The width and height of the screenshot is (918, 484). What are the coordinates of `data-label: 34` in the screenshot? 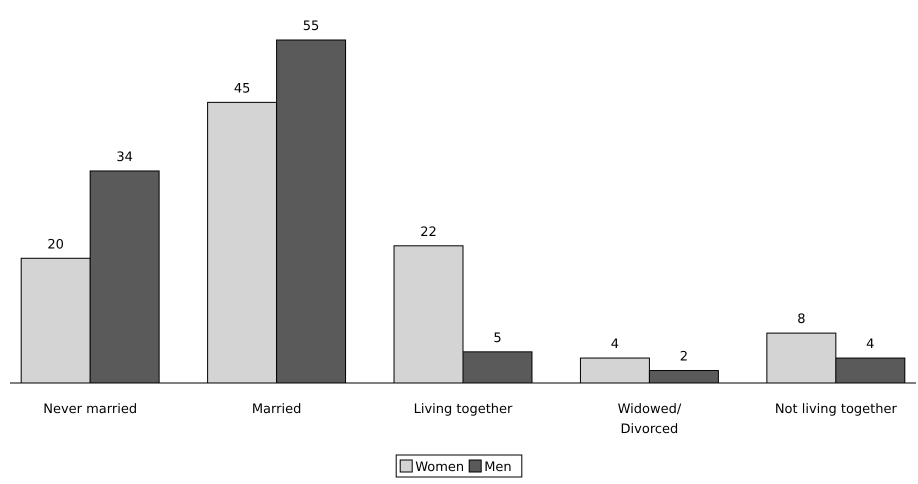 It's located at (124, 157).